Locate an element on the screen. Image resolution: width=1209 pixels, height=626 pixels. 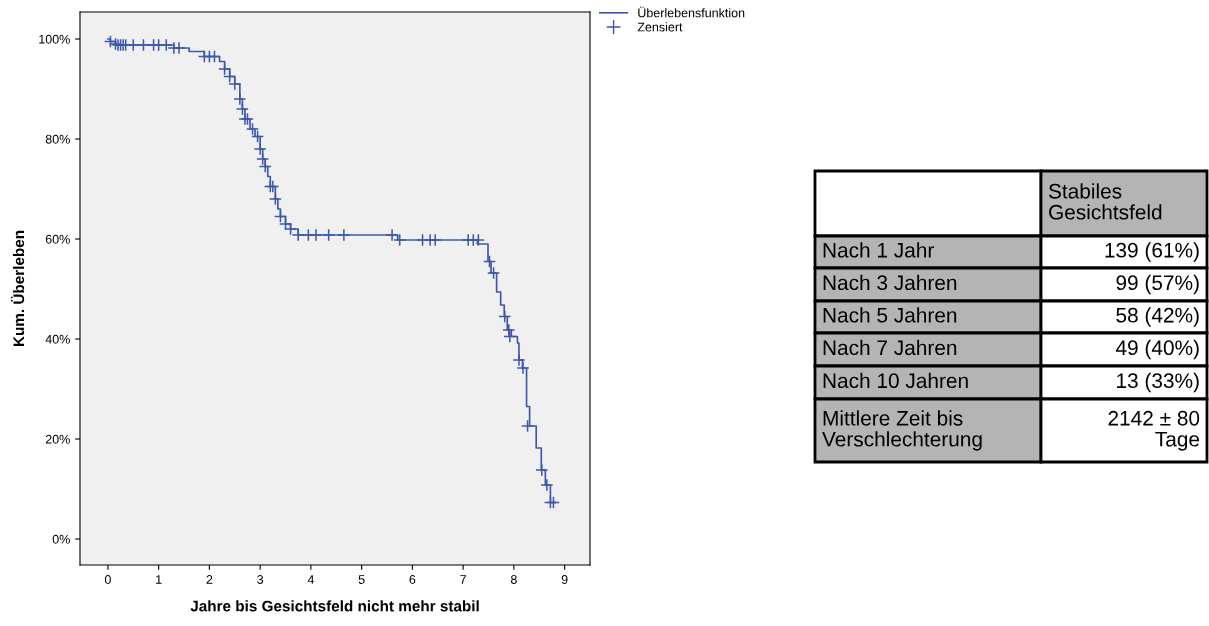
text: 13 (33%) is located at coordinates (1158, 382).